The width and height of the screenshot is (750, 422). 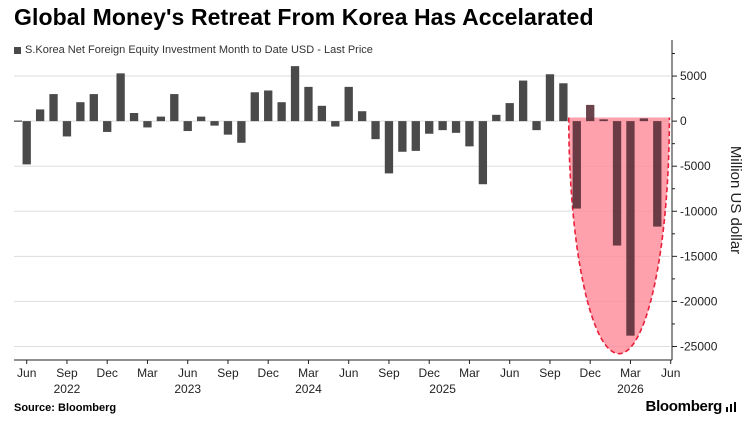 What do you see at coordinates (630, 389) in the screenshot?
I see `x-year-label: 2026` at bounding box center [630, 389].